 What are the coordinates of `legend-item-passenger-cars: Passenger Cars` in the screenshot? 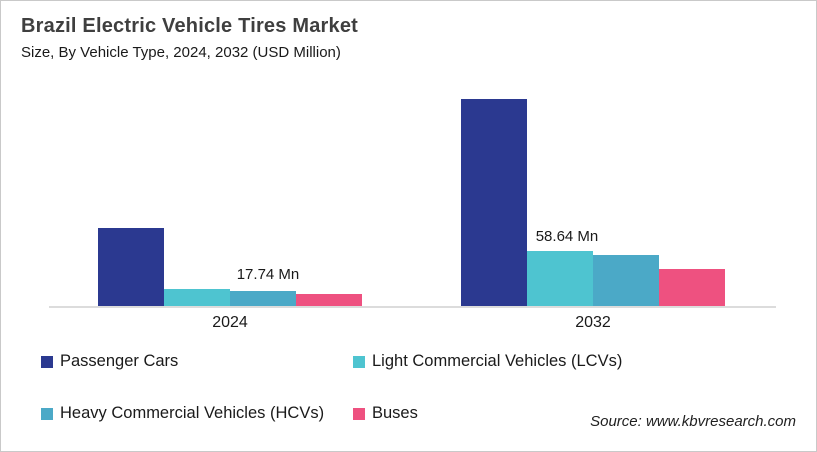 It's located at (109, 361).